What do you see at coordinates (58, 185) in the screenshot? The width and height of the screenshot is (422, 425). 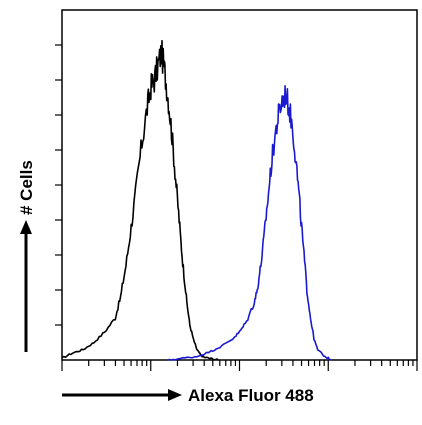 I see `y-axis-ticks` at bounding box center [58, 185].